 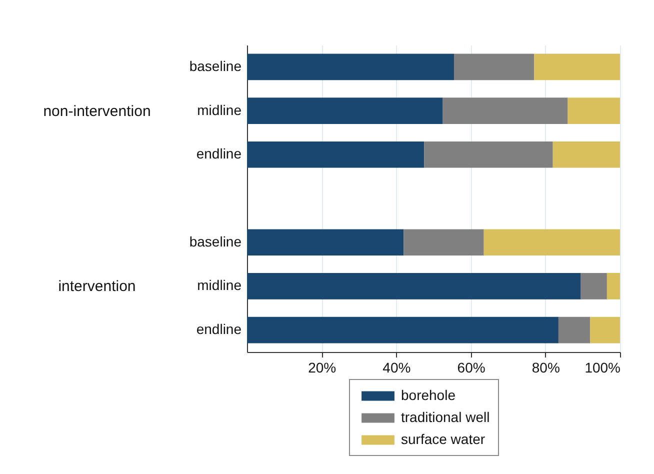 I want to click on text: non-intervention, so click(x=97, y=111).